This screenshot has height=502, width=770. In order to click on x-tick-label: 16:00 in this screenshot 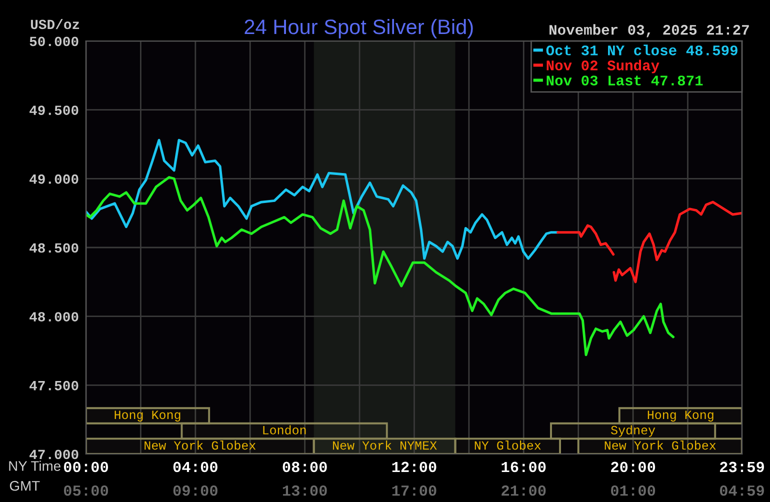, I will do `click(524, 467)`.